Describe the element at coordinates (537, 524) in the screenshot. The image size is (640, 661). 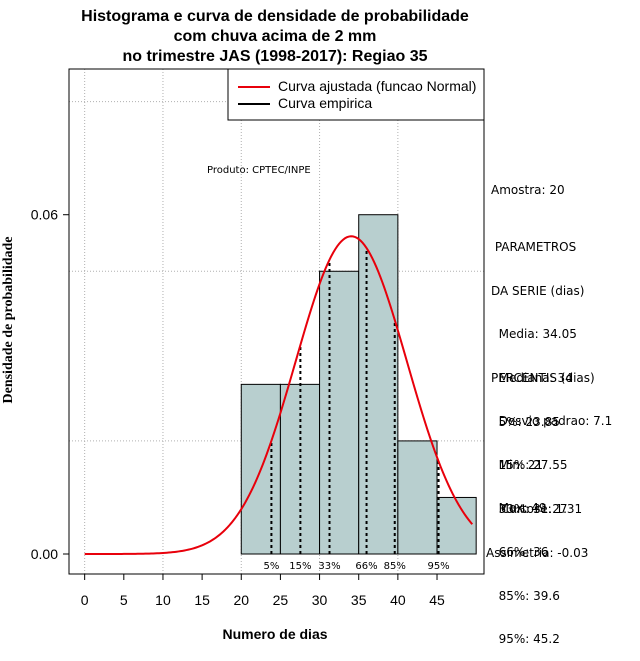
I see `shape-stats: Curtose: 1.31 Assimetria: -0.03` at that location.